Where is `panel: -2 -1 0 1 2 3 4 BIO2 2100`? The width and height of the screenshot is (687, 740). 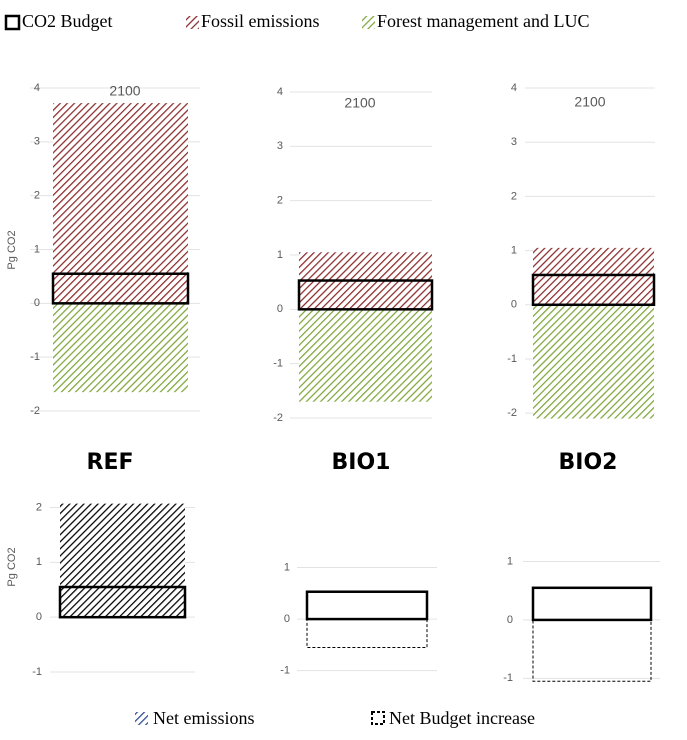 panel: -2 -1 0 1 2 3 4 BIO2 2100 is located at coordinates (581, 278).